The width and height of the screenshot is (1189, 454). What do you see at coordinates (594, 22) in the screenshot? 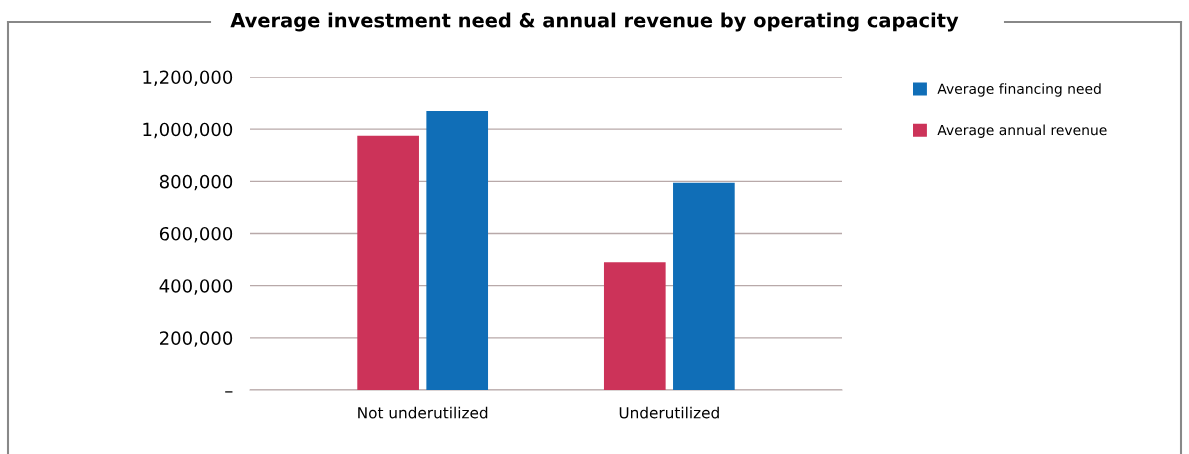
I see `chart-title: Average investment need & annual revenue by operating capacity` at bounding box center [594, 22].